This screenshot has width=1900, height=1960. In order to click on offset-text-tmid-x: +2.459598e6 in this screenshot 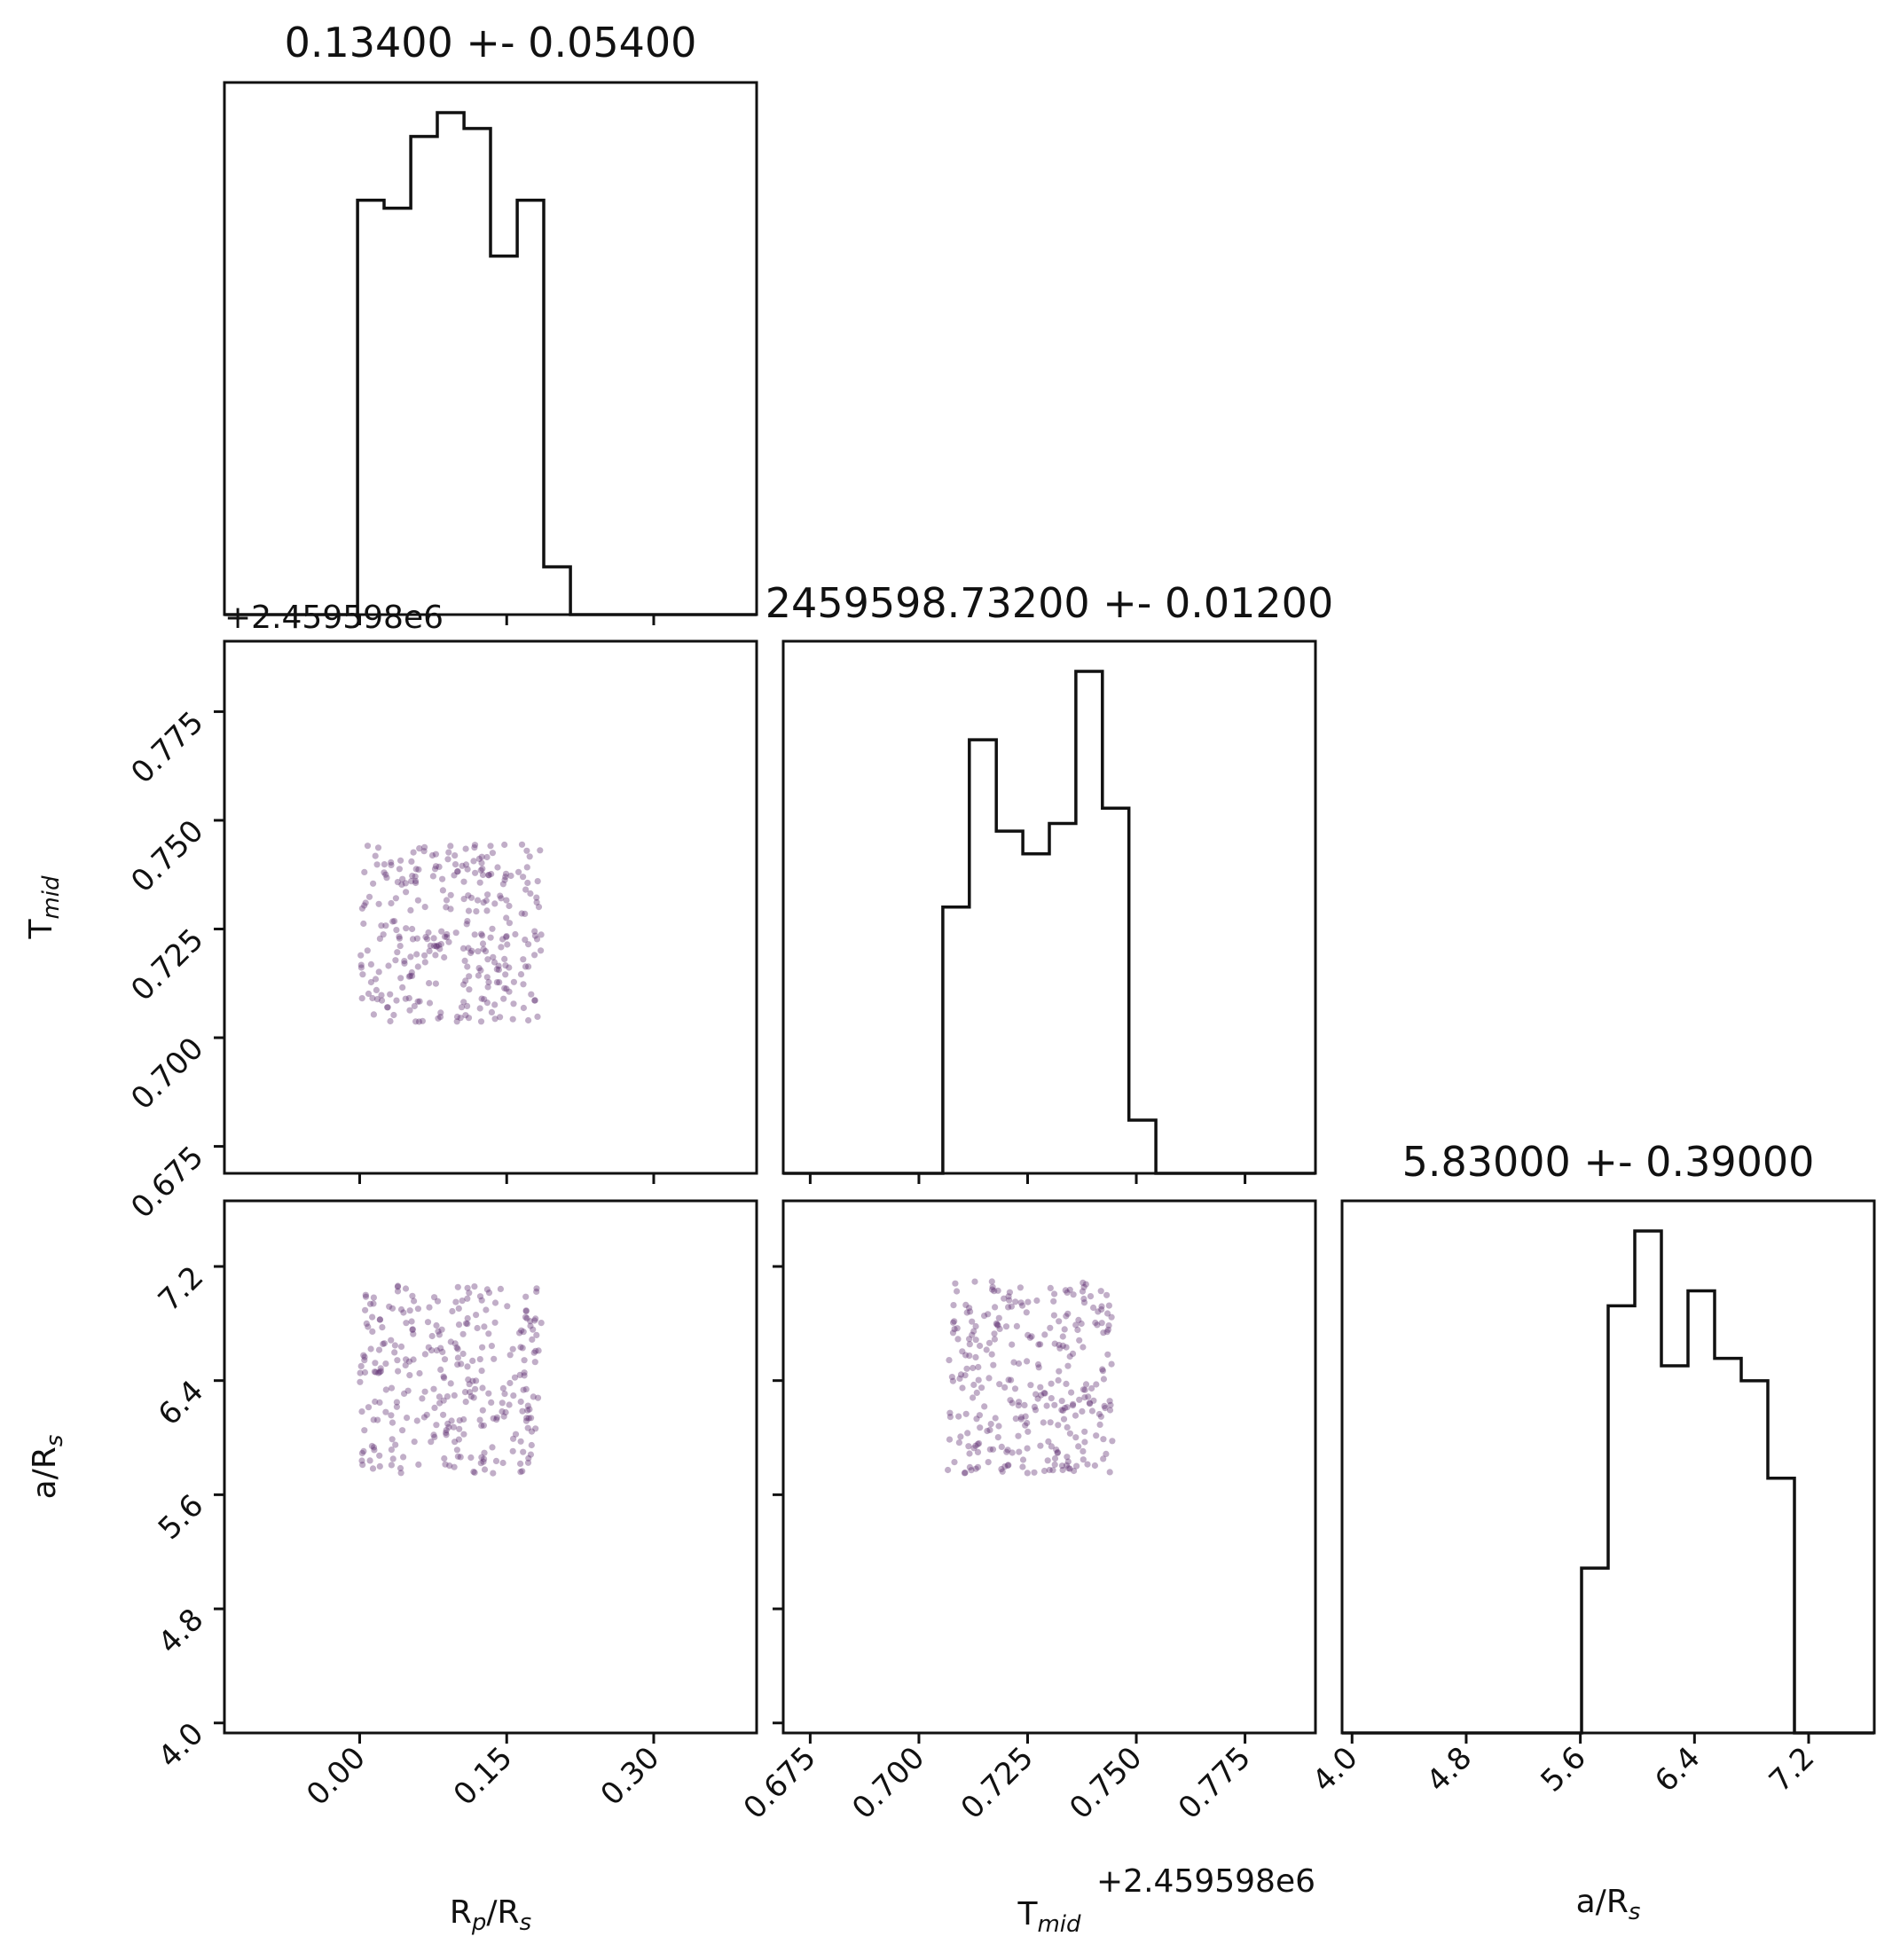, I will do `click(1205, 1882)`.